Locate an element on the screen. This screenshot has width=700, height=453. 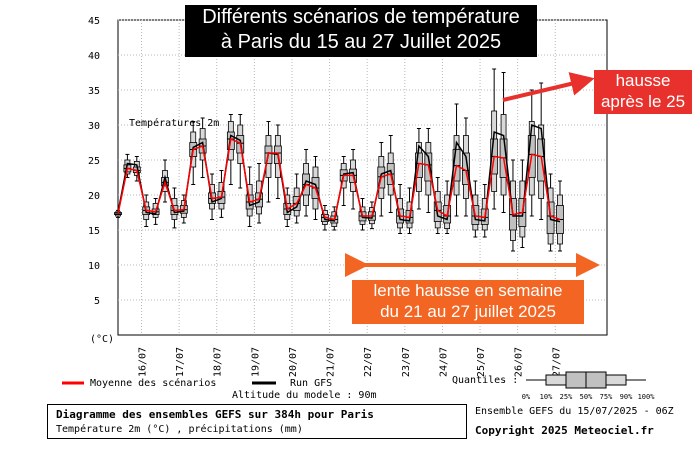
y-tick-label: 25 is located at coordinates (94, 161).